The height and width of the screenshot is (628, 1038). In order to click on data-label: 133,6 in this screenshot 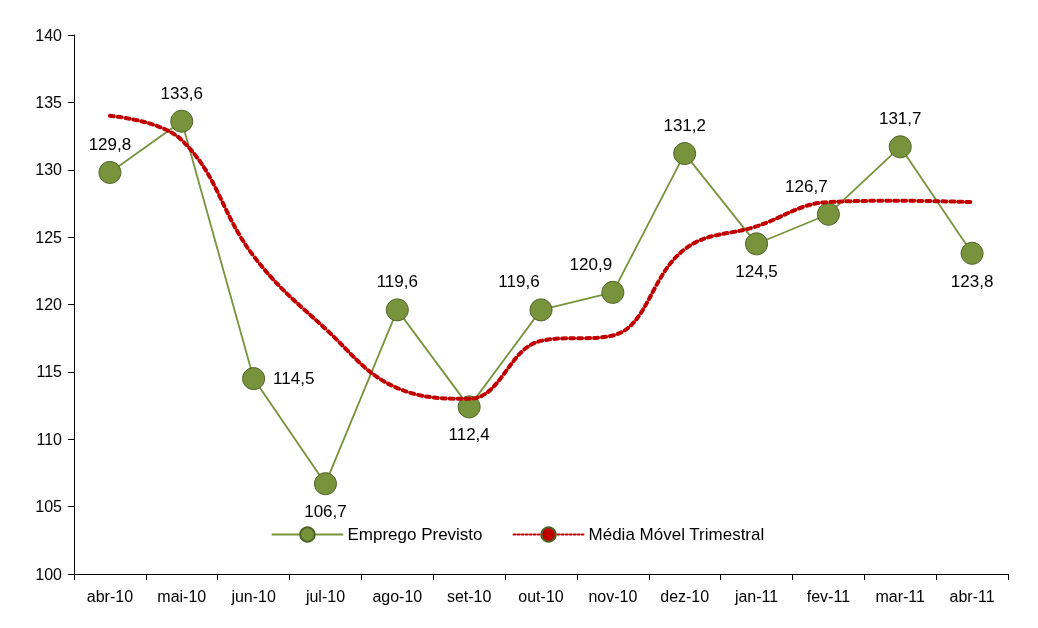, I will do `click(182, 93)`.